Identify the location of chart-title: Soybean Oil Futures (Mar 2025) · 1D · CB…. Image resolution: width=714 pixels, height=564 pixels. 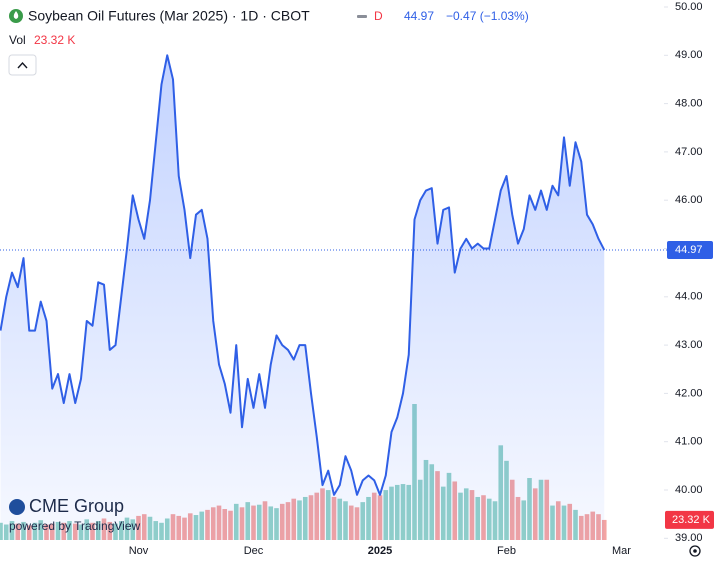
(169, 16).